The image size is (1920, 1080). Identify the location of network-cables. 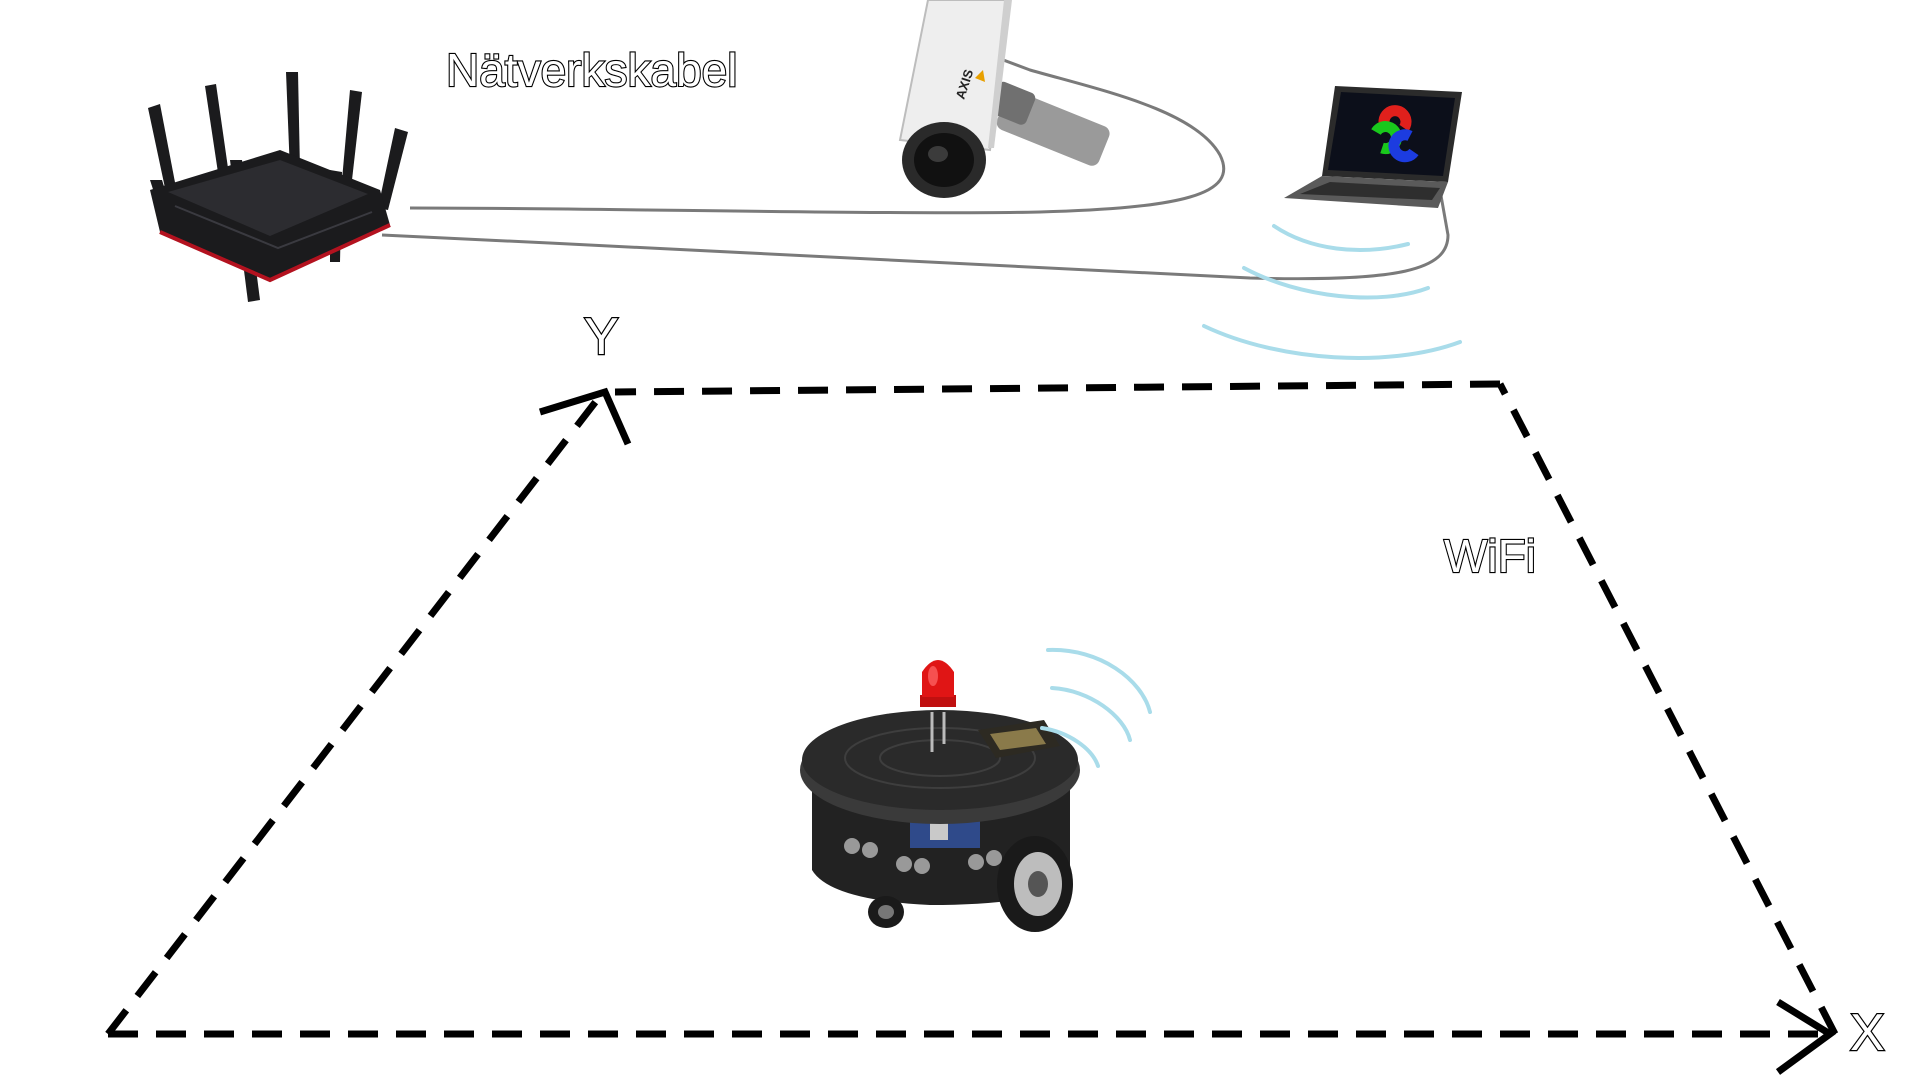
(915, 168).